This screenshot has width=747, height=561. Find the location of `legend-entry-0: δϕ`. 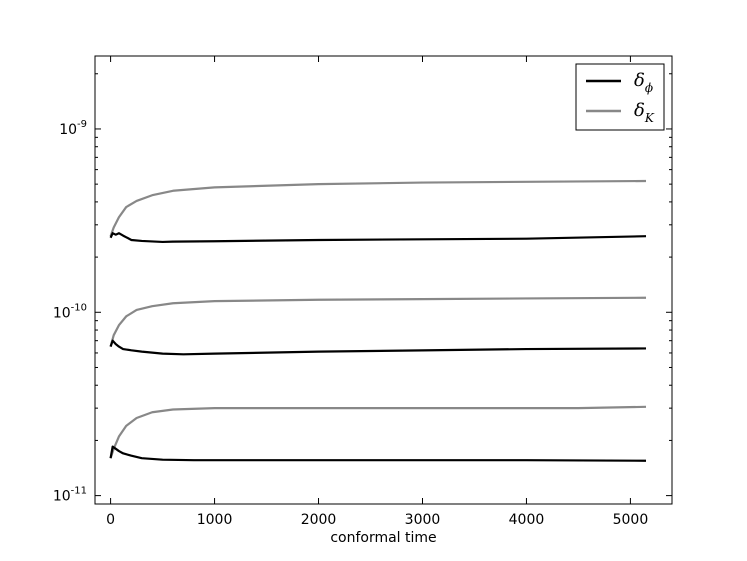

legend-entry-0: δϕ is located at coordinates (643, 82).